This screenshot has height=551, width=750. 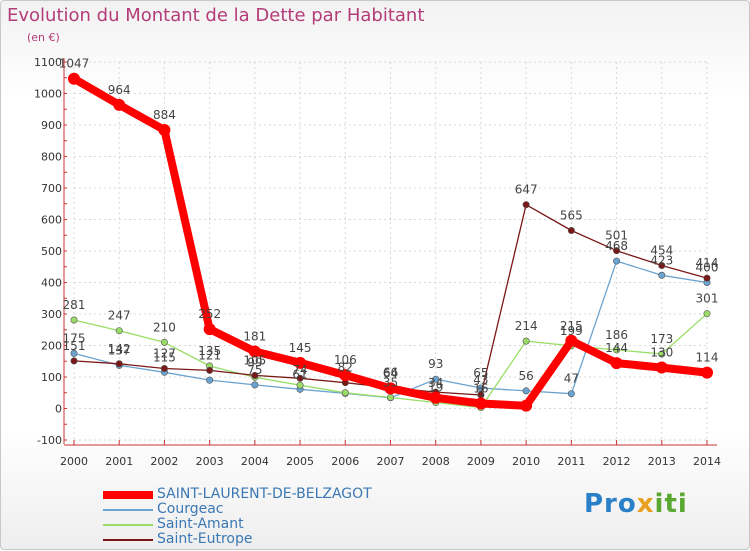 What do you see at coordinates (205, 539) in the screenshot?
I see `legend-label: Saint-Eutrope` at bounding box center [205, 539].